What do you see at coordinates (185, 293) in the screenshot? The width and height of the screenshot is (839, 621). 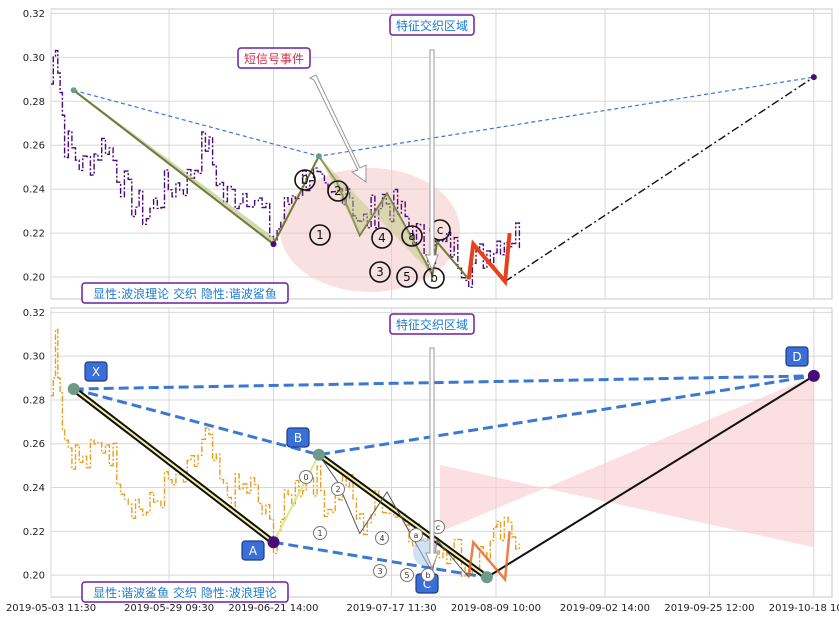 I see `legend-text: 显性:波浪理论 交织 隐性:谐波鲨鱼` at bounding box center [185, 293].